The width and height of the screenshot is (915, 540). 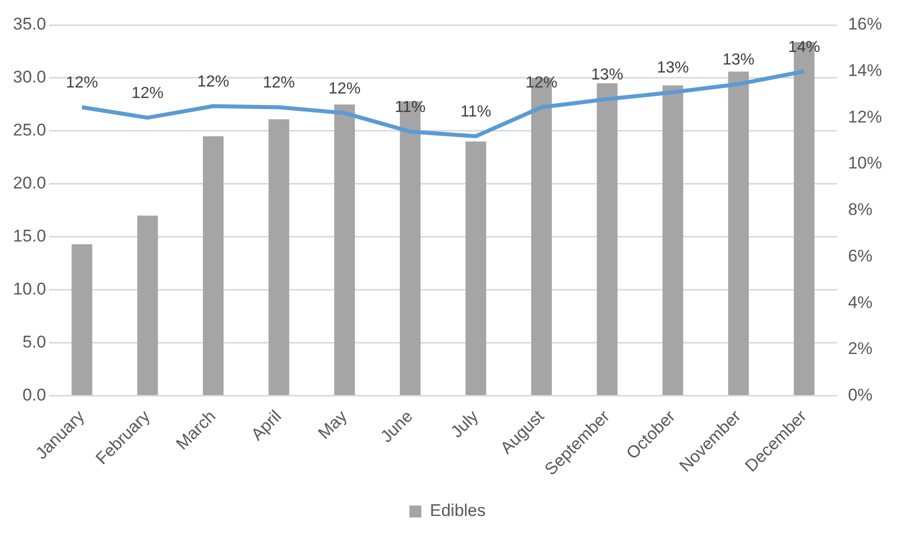 I want to click on y2-tick-label: 16%, so click(x=865, y=24).